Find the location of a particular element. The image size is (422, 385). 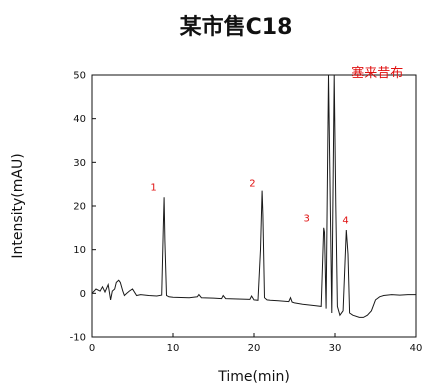

chart-title: 某市售C18 is located at coordinates (236, 27).